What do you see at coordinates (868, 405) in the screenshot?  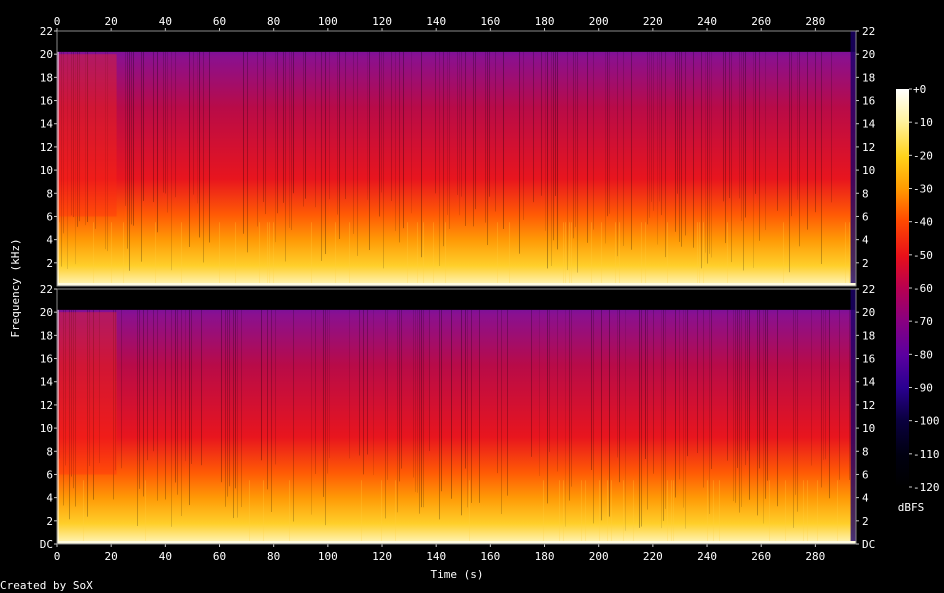 I see `y-tick-label-right: 12` at bounding box center [868, 405].